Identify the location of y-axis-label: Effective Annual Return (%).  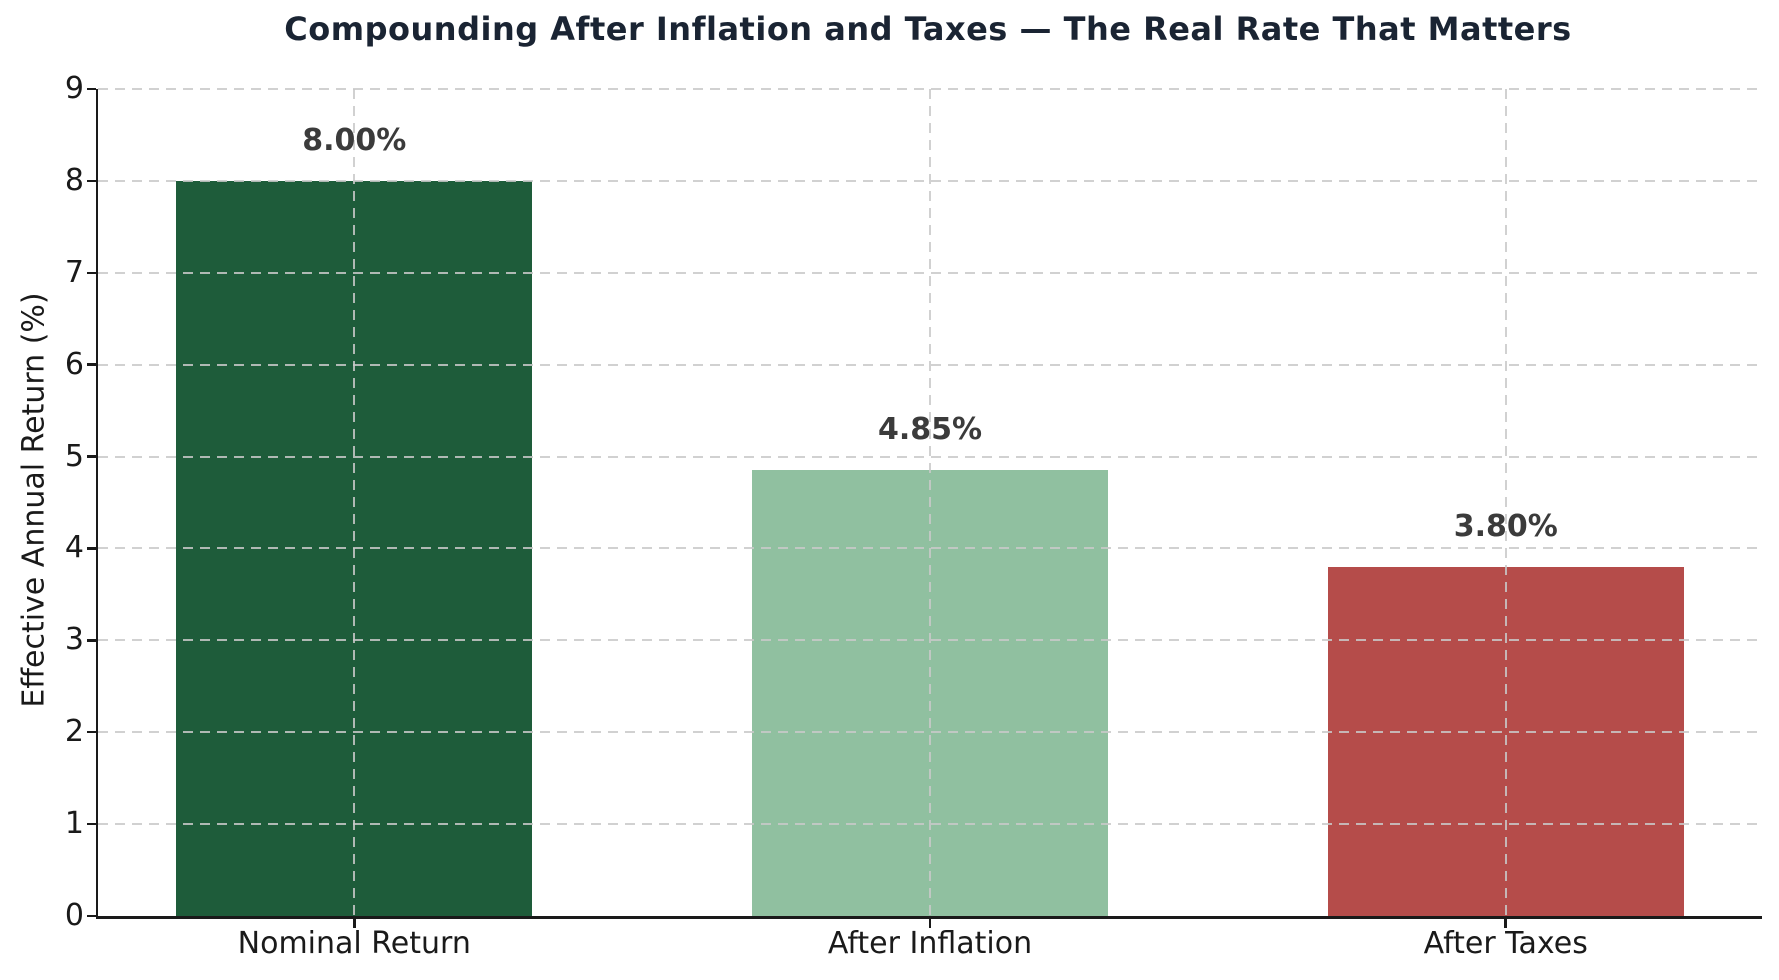
(34, 500).